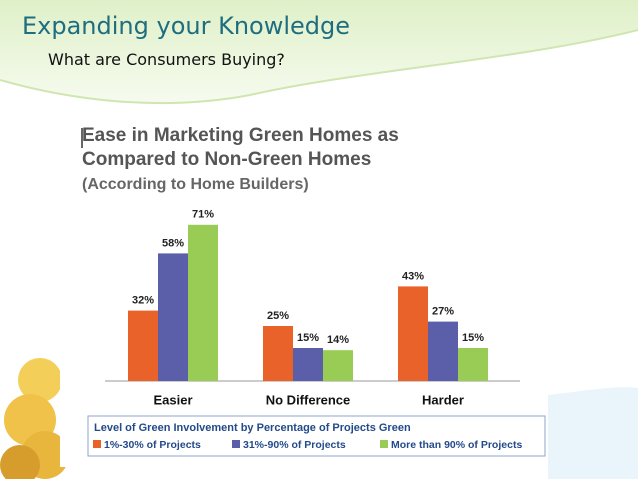 The image size is (638, 479). What do you see at coordinates (456, 445) in the screenshot?
I see `legend-label: More than 90% of Projects` at bounding box center [456, 445].